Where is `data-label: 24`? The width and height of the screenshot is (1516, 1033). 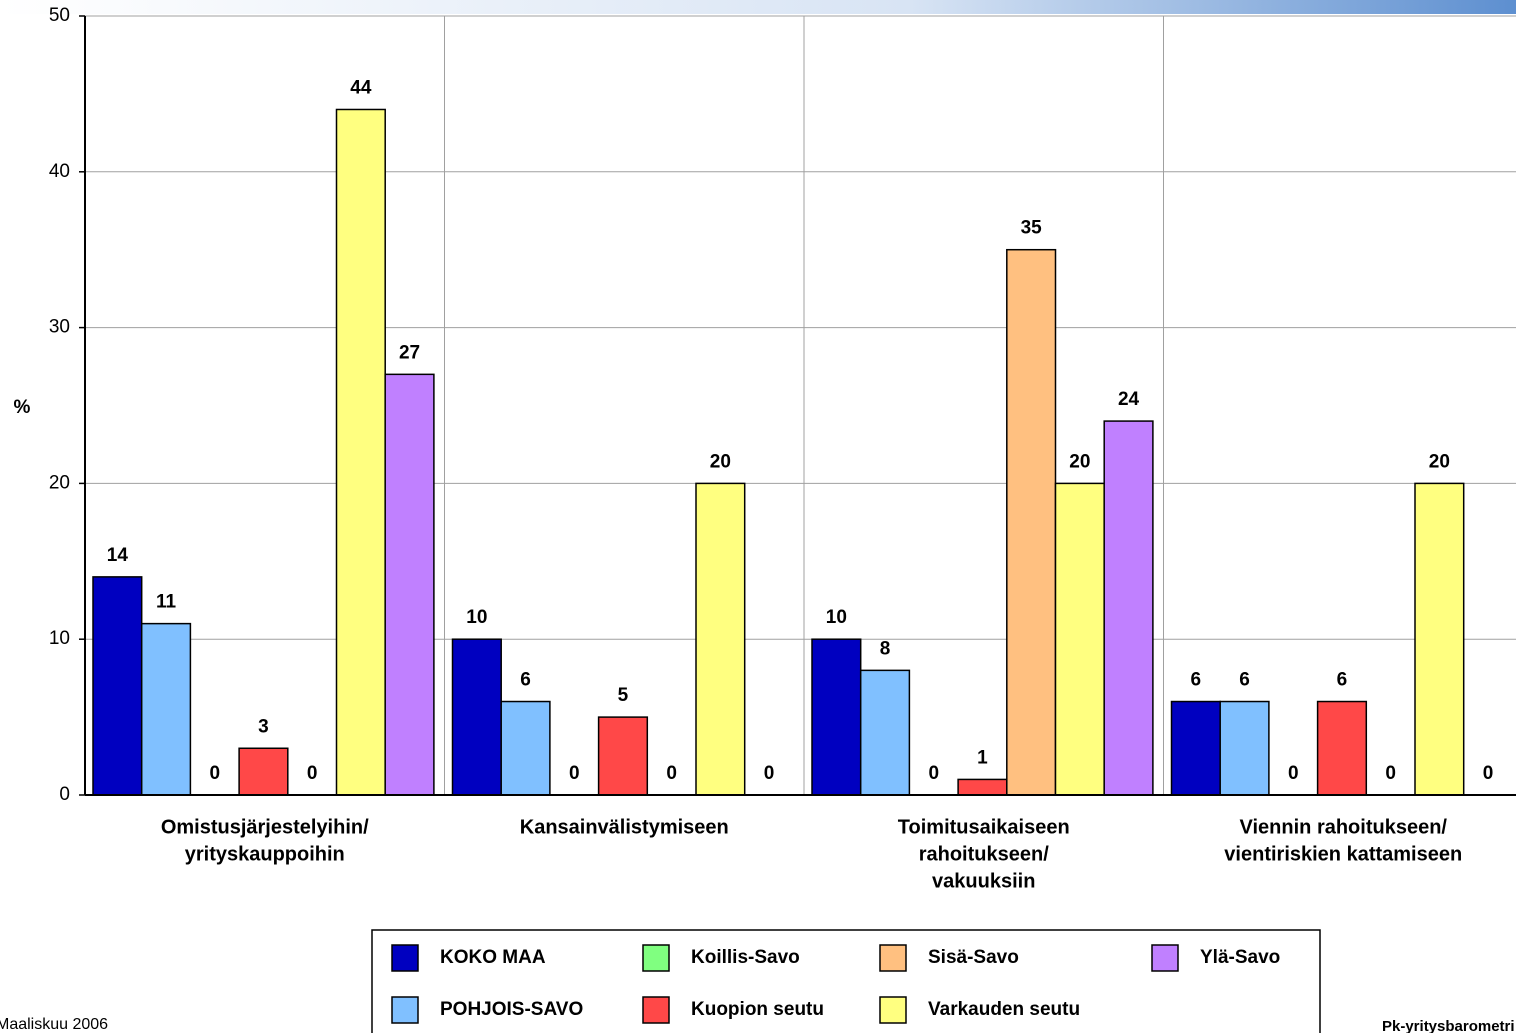 data-label: 24 is located at coordinates (1129, 399).